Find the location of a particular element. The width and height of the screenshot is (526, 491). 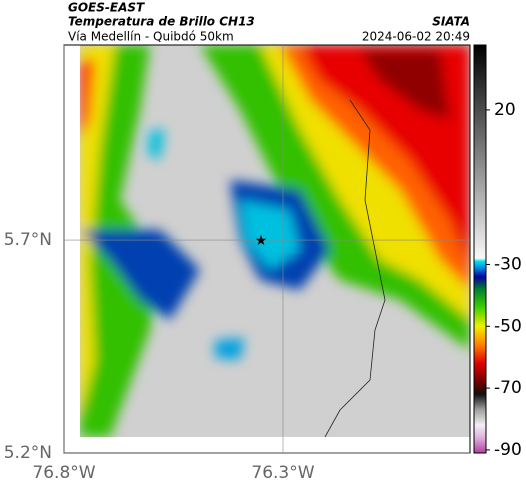

y-tick-label: 5.2°N is located at coordinates (28, 453).